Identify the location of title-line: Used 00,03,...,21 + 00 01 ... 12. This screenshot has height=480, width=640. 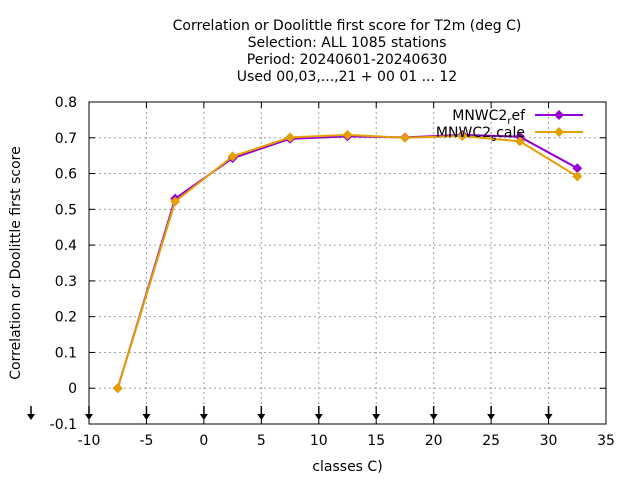
(347, 77).